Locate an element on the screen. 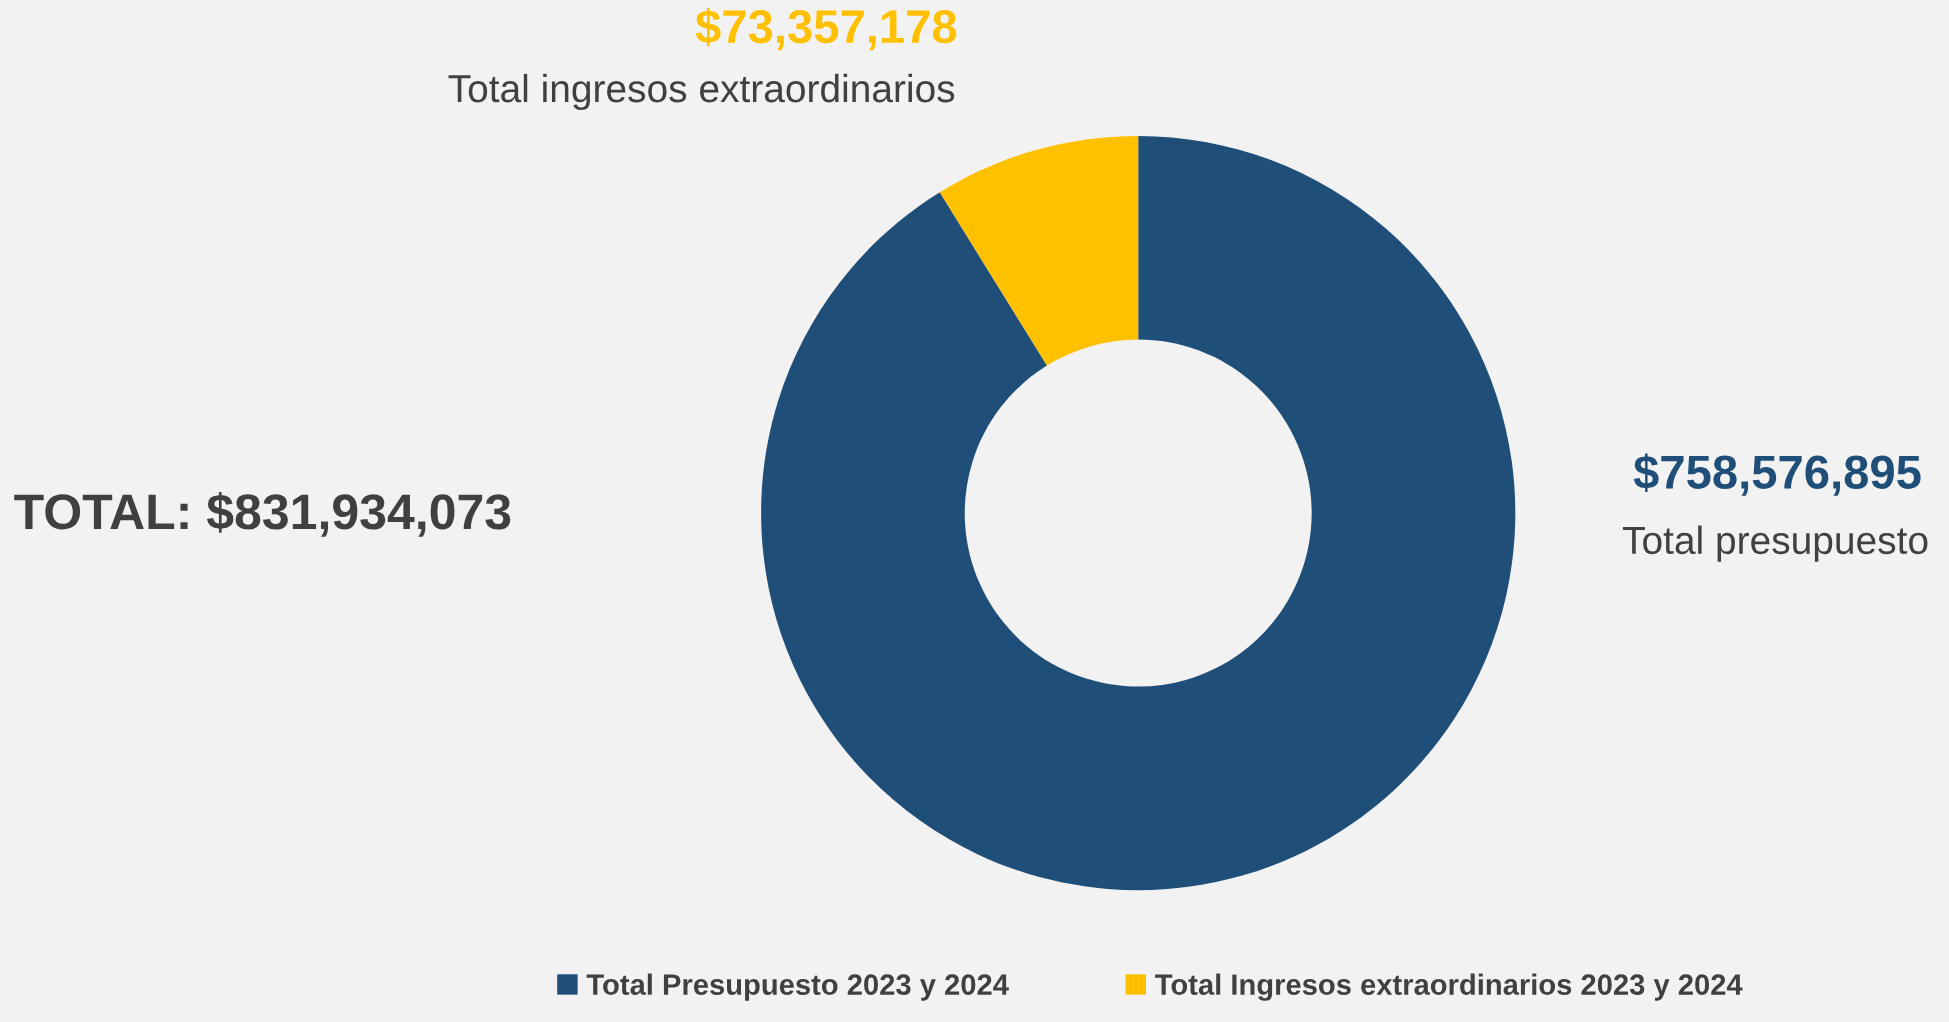 The image size is (1949, 1022). text: Total presupuesto is located at coordinates (1775, 543).